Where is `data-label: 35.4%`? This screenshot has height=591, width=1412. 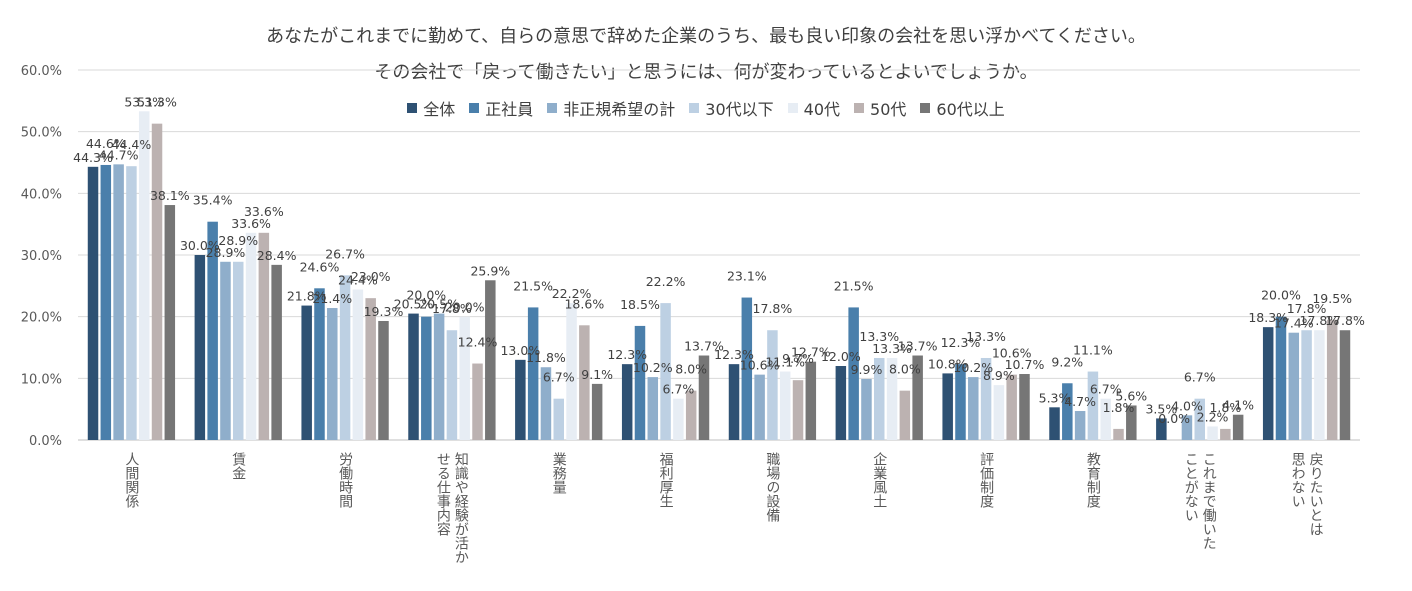 data-label: 35.4% is located at coordinates (213, 200).